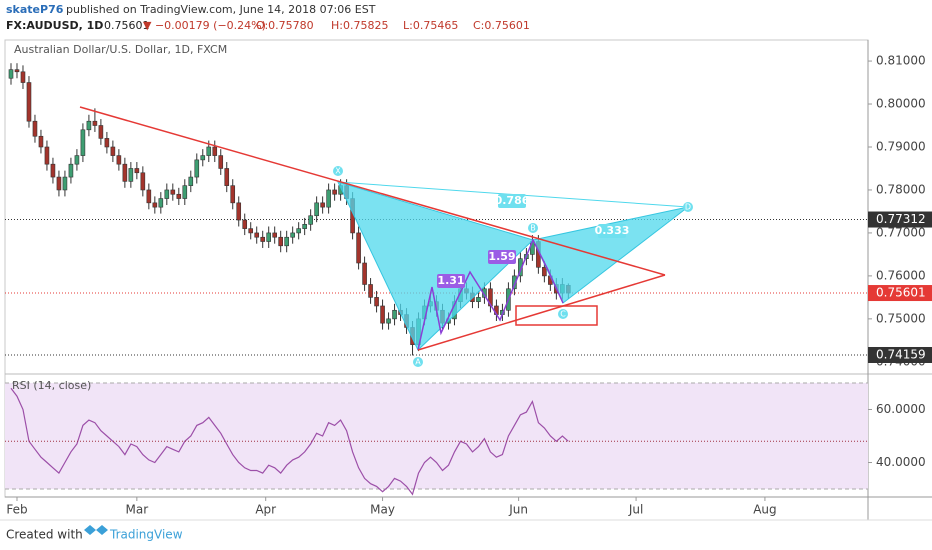  Describe the element at coordinates (285, 25) in the screenshot. I see `open: O:0.75780` at that location.